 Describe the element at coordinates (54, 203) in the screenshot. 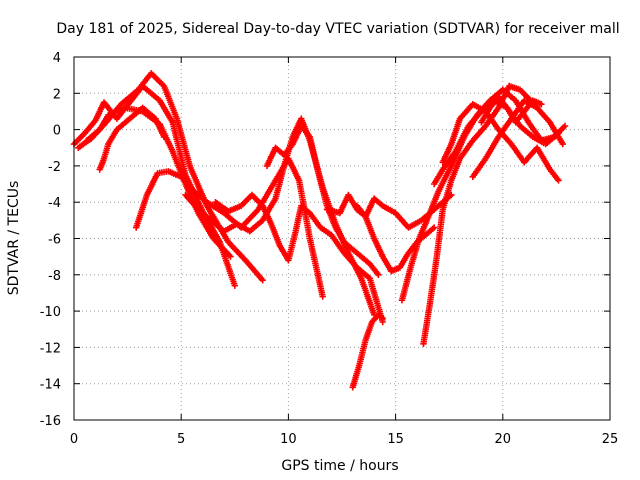

I see `y-tick-label: -4` at that location.